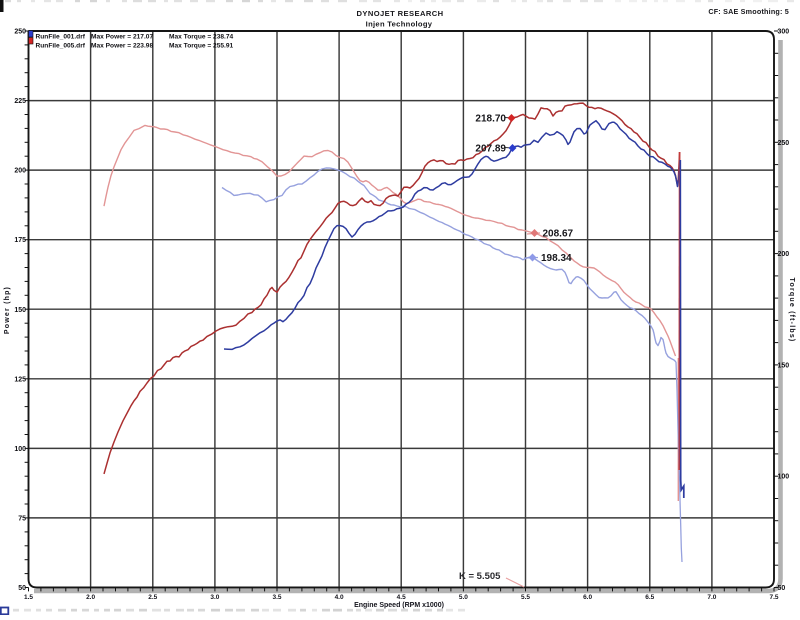 This screenshot has height=620, width=800. Describe the element at coordinates (90, 597) in the screenshot. I see `svg-text: 2.0` at that location.